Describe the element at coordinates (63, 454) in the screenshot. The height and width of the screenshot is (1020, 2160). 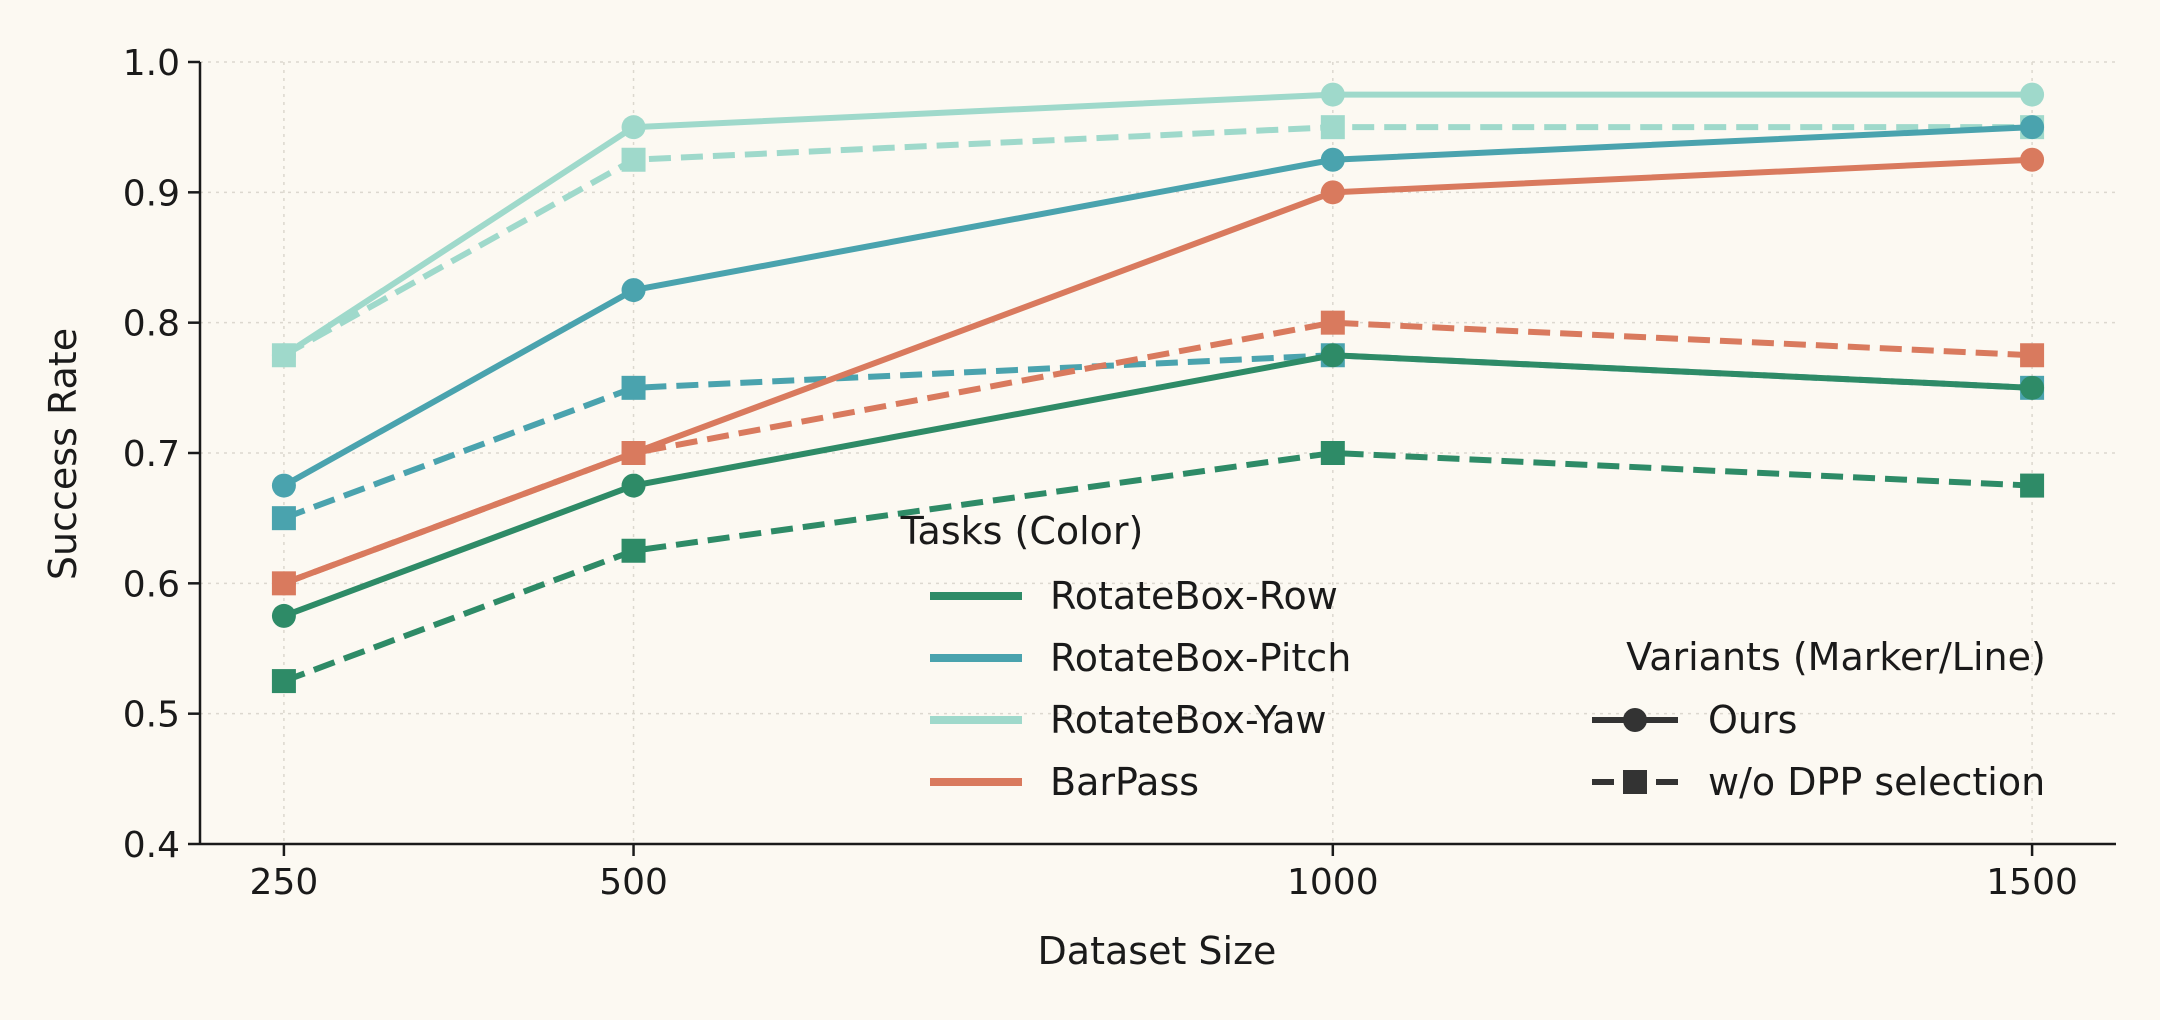
I see `y-axis-label: Success Rate` at that location.